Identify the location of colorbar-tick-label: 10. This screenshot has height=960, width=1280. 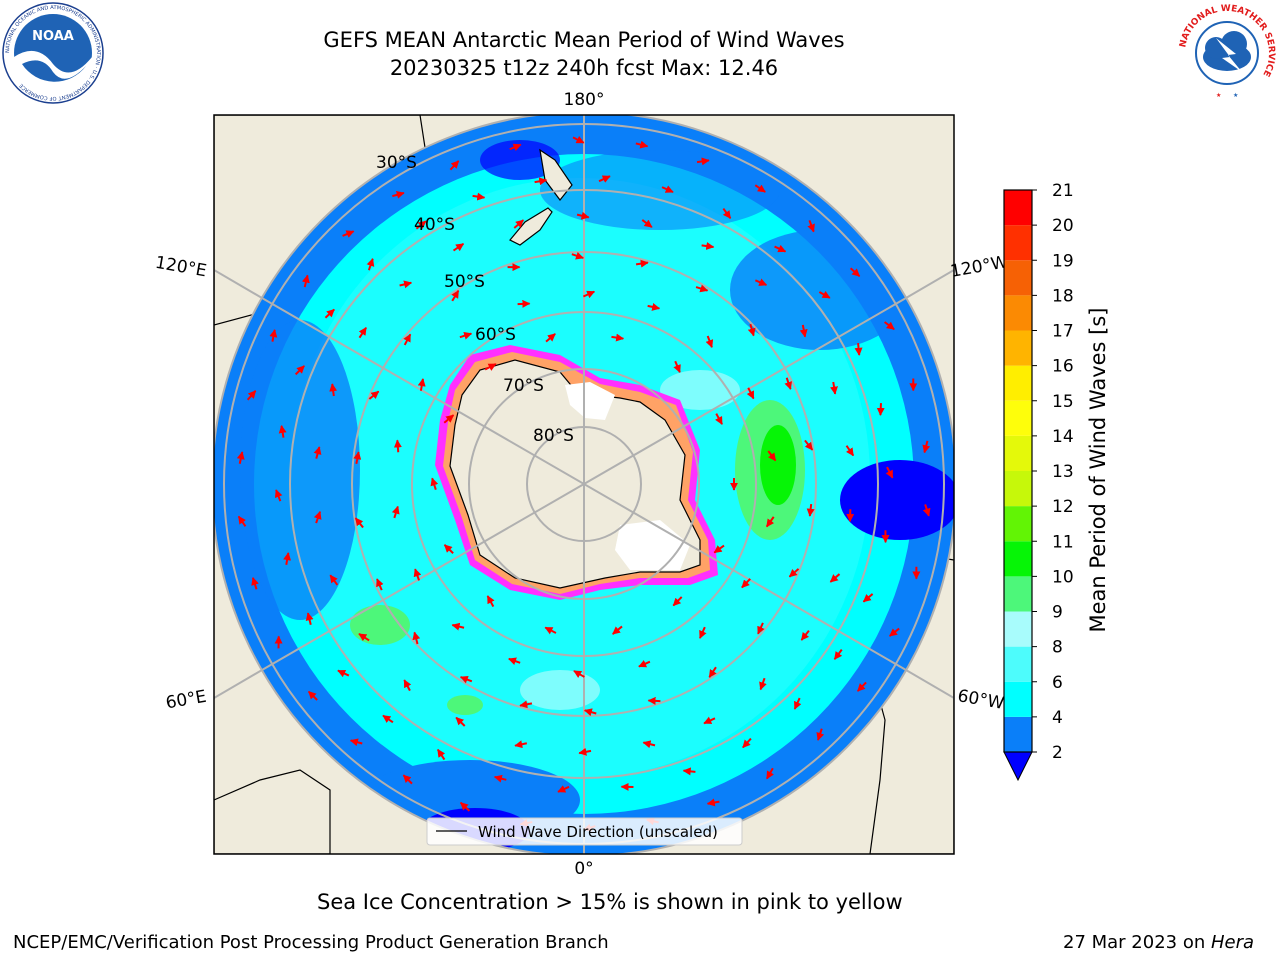
(1063, 577).